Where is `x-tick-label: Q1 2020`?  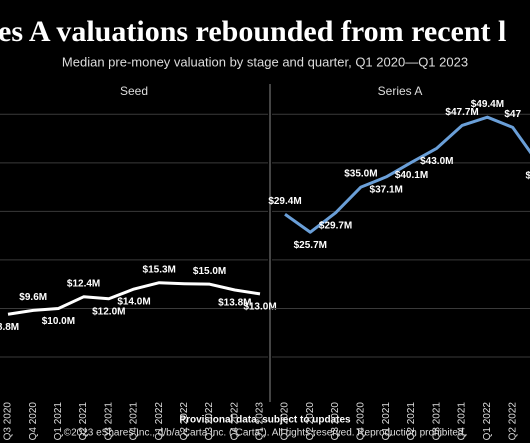 x-tick-label: Q1 2020 is located at coordinates (285, 421).